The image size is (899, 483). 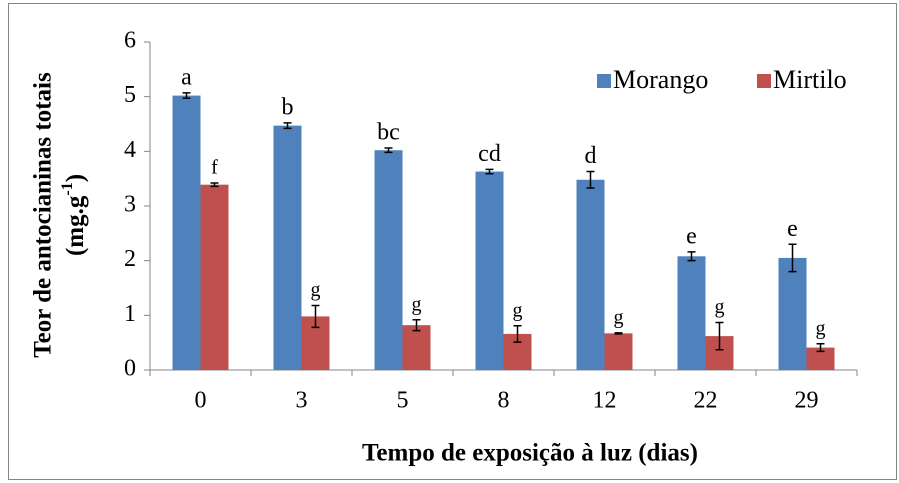 What do you see at coordinates (530, 453) in the screenshot?
I see `x-axis-label: Tempo de exposição à luz (dias)` at bounding box center [530, 453].